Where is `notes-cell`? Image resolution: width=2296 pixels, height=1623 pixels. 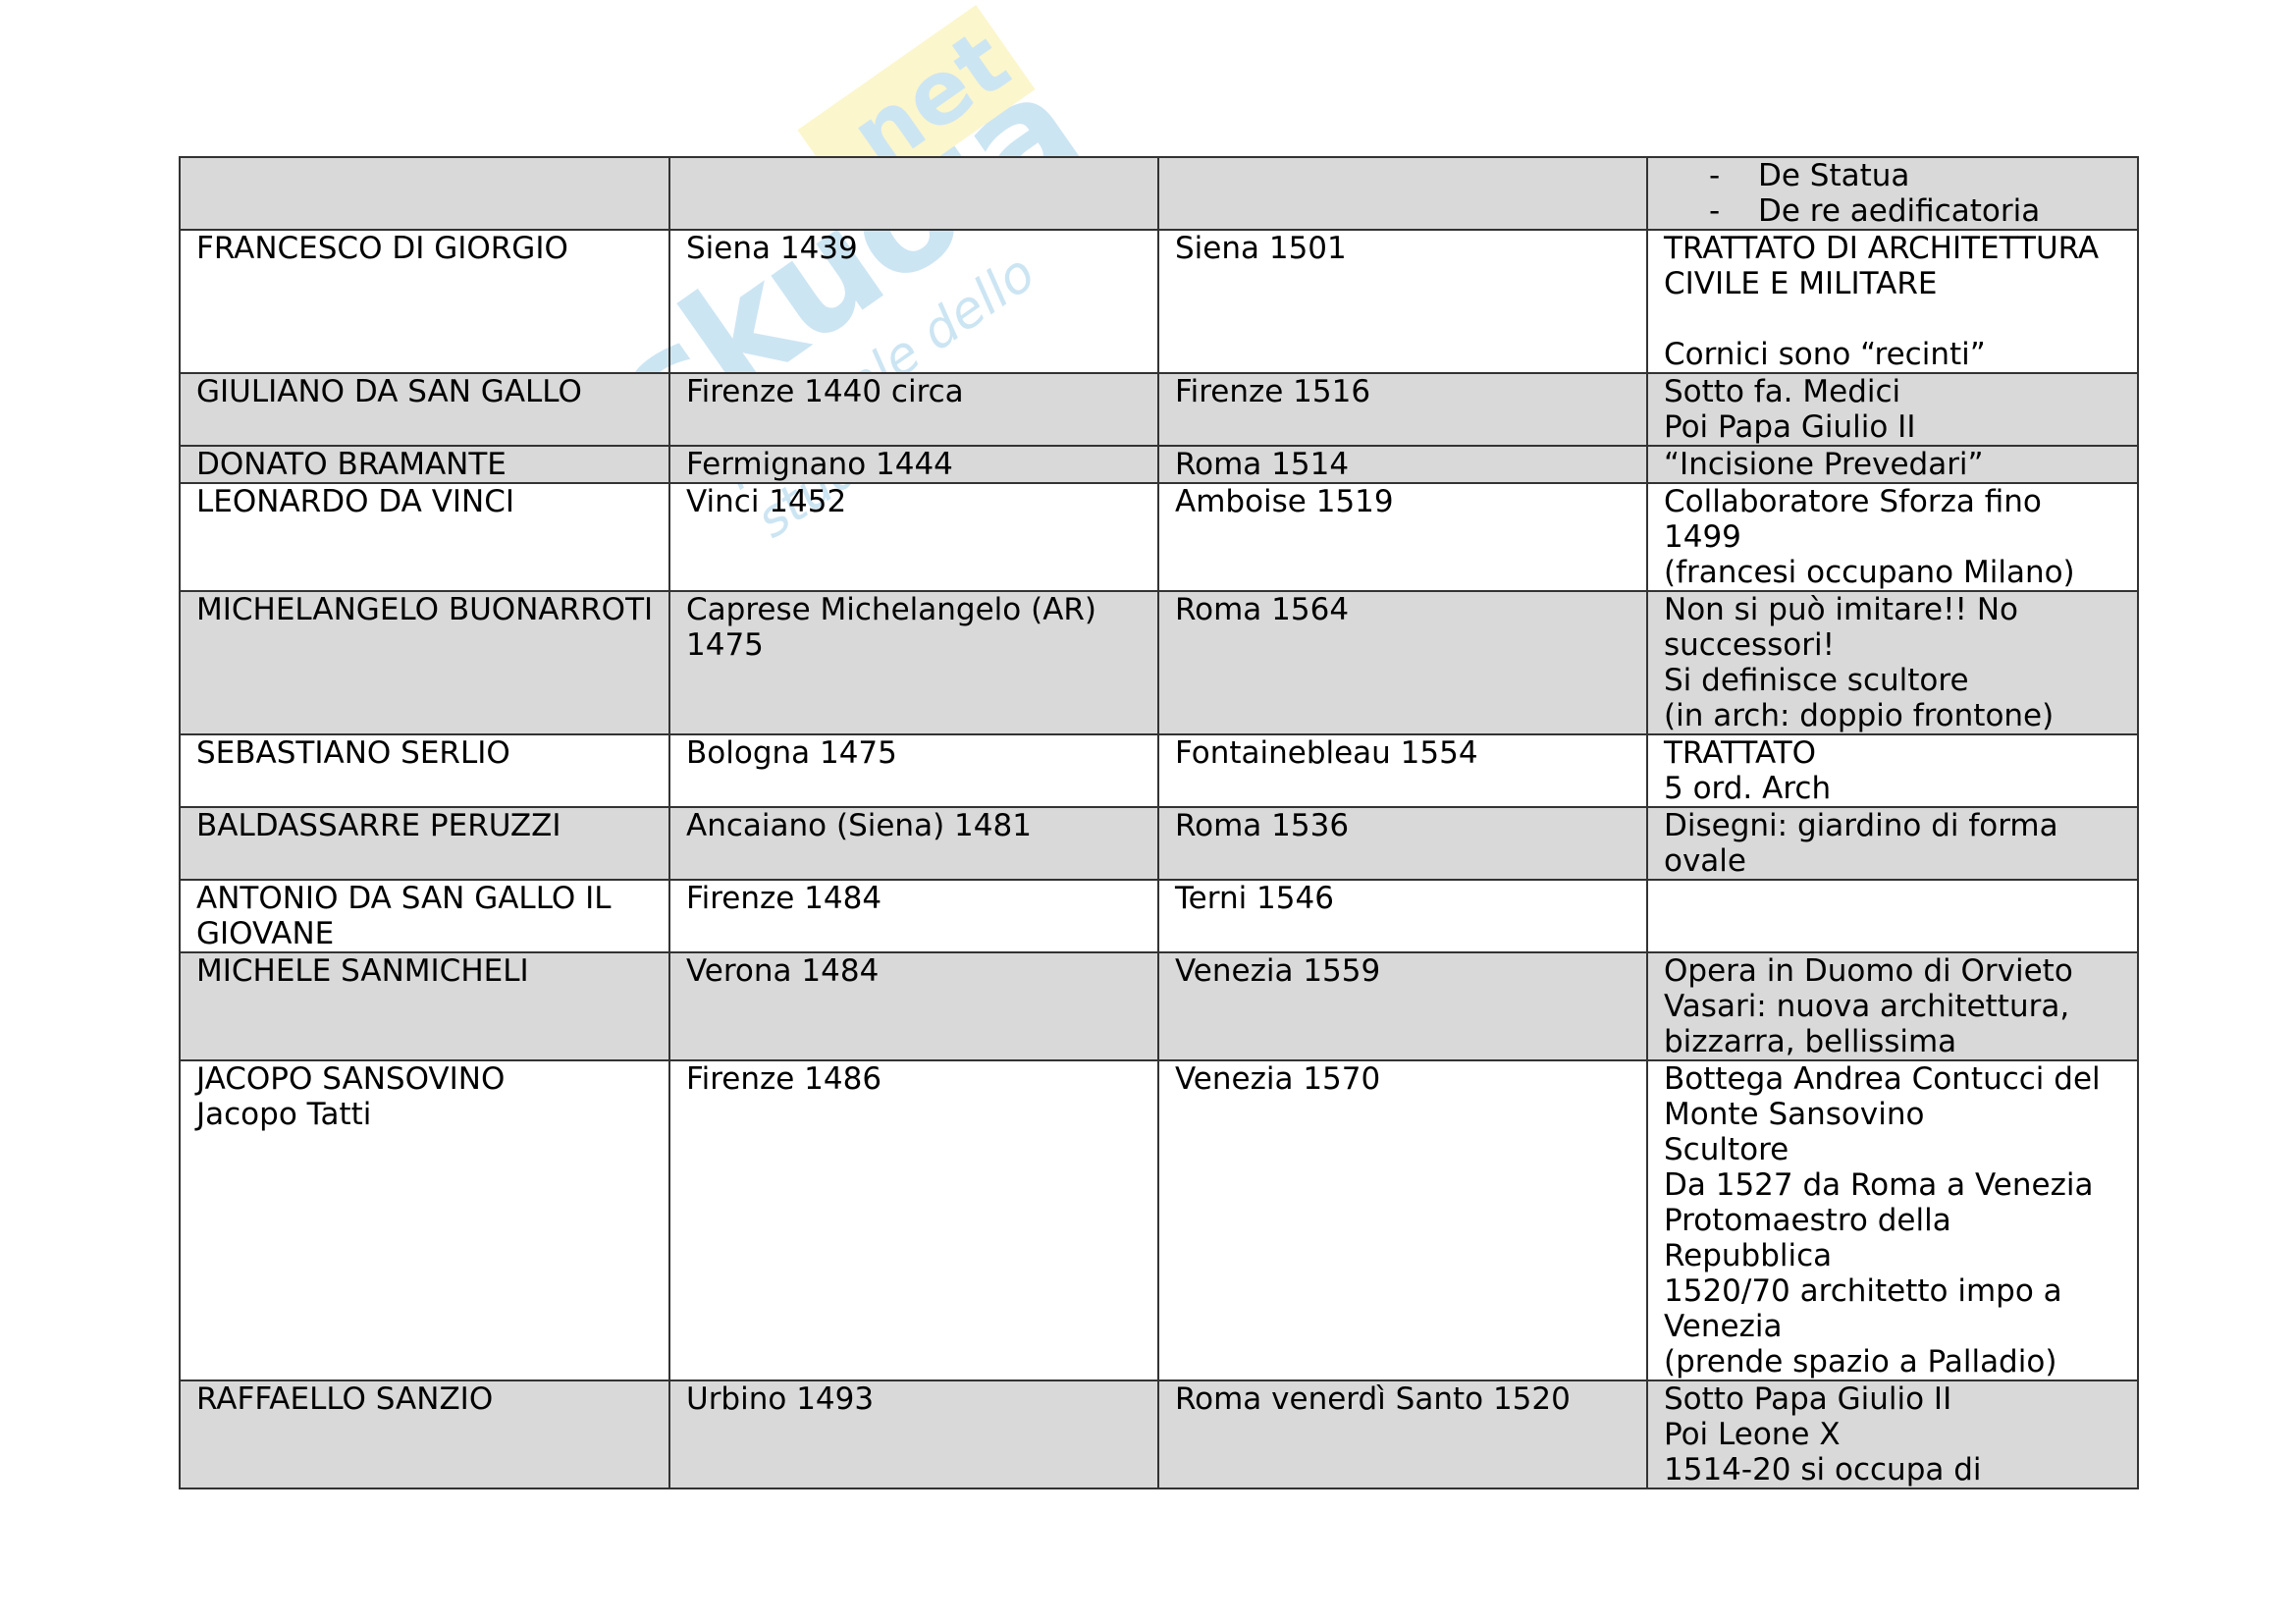
notes-cell is located at coordinates (1892, 916).